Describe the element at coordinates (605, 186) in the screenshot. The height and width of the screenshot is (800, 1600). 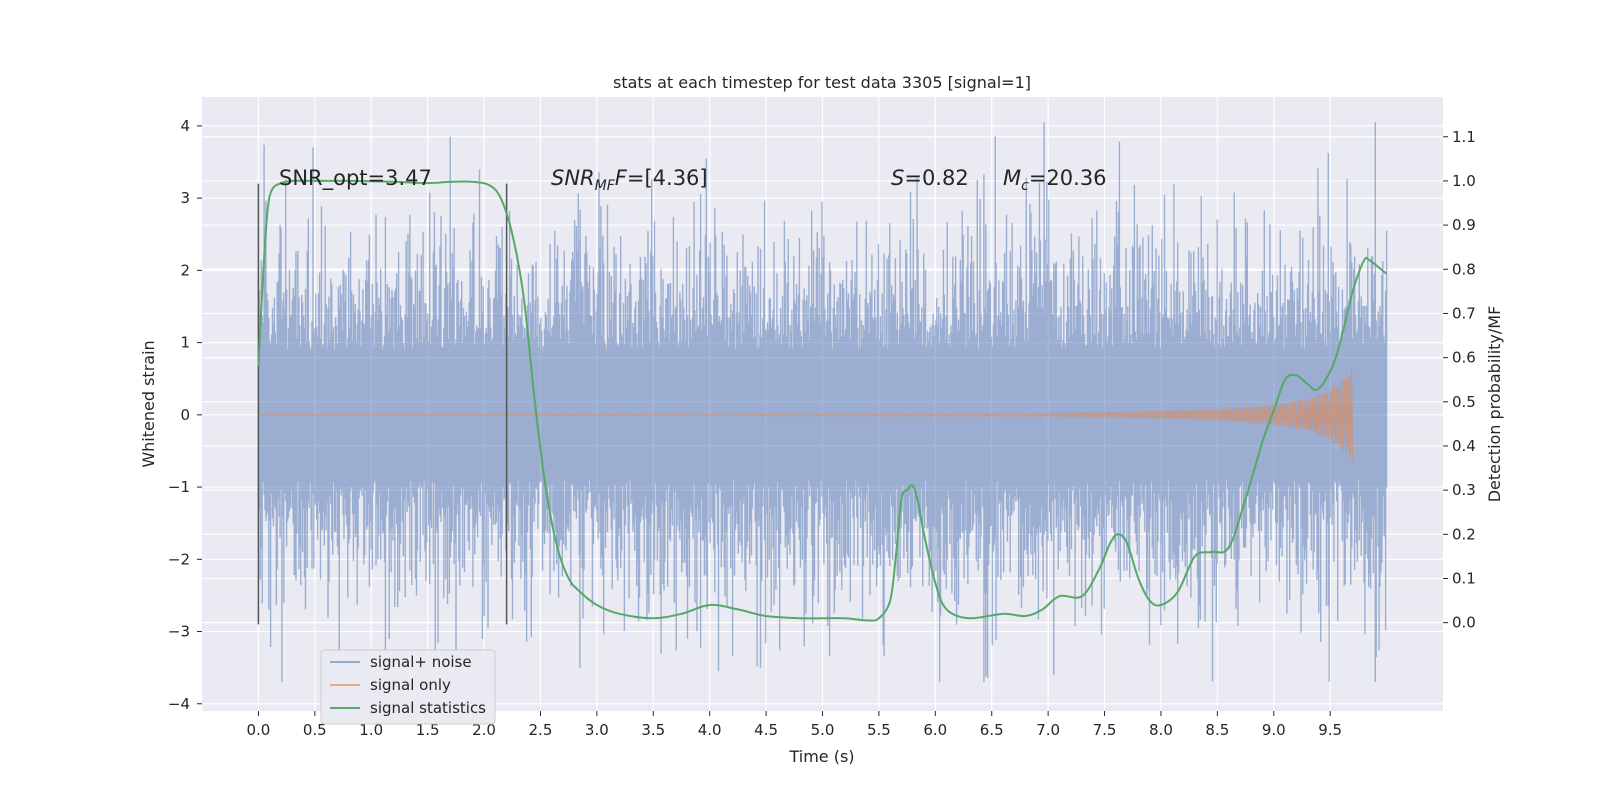
I see `snr-mf-subscript: MF` at that location.